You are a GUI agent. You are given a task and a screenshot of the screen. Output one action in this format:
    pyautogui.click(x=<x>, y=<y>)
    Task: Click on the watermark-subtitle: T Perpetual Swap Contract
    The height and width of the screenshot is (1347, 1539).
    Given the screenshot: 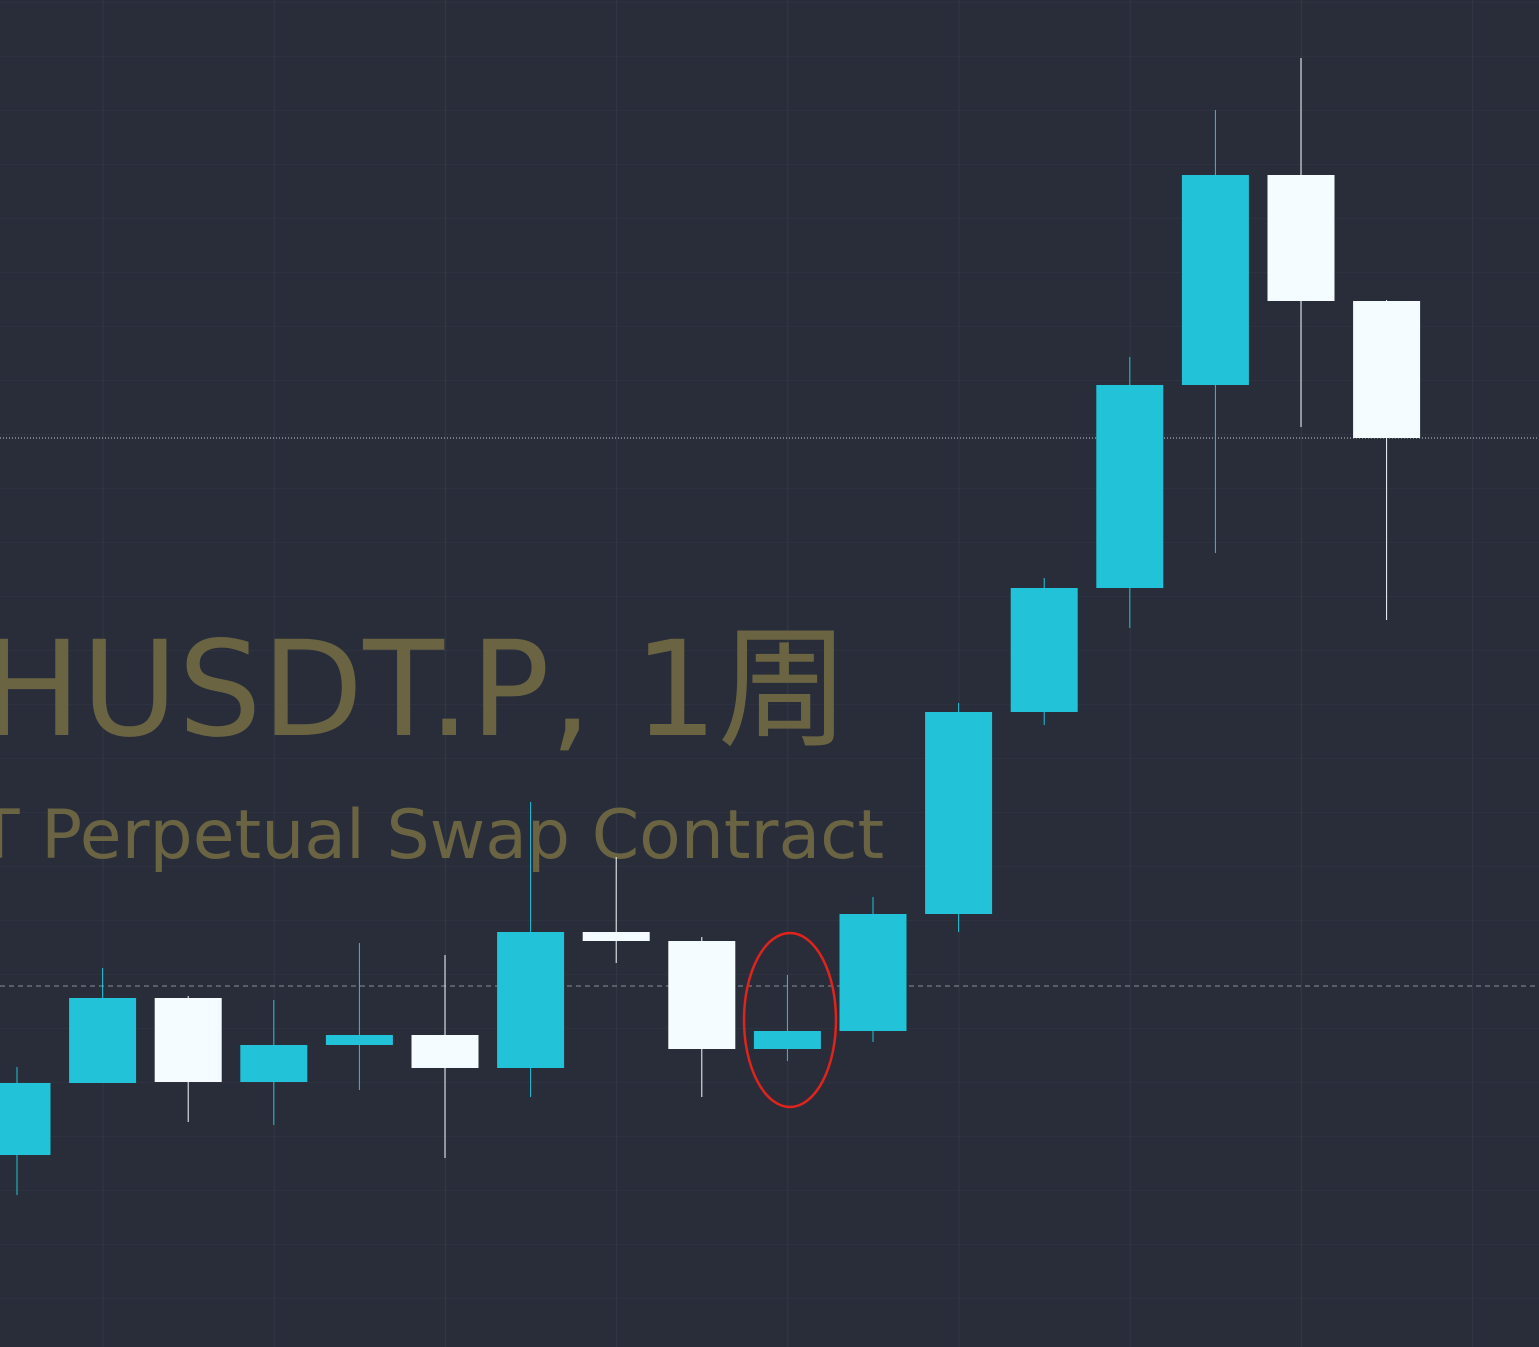 What is the action you would take?
    pyautogui.click(x=442, y=835)
    